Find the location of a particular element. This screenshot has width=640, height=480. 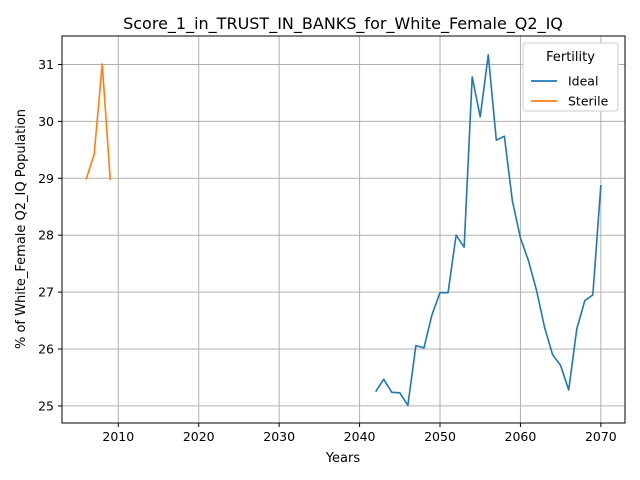

y-tick-label: 31 is located at coordinates (46, 64).